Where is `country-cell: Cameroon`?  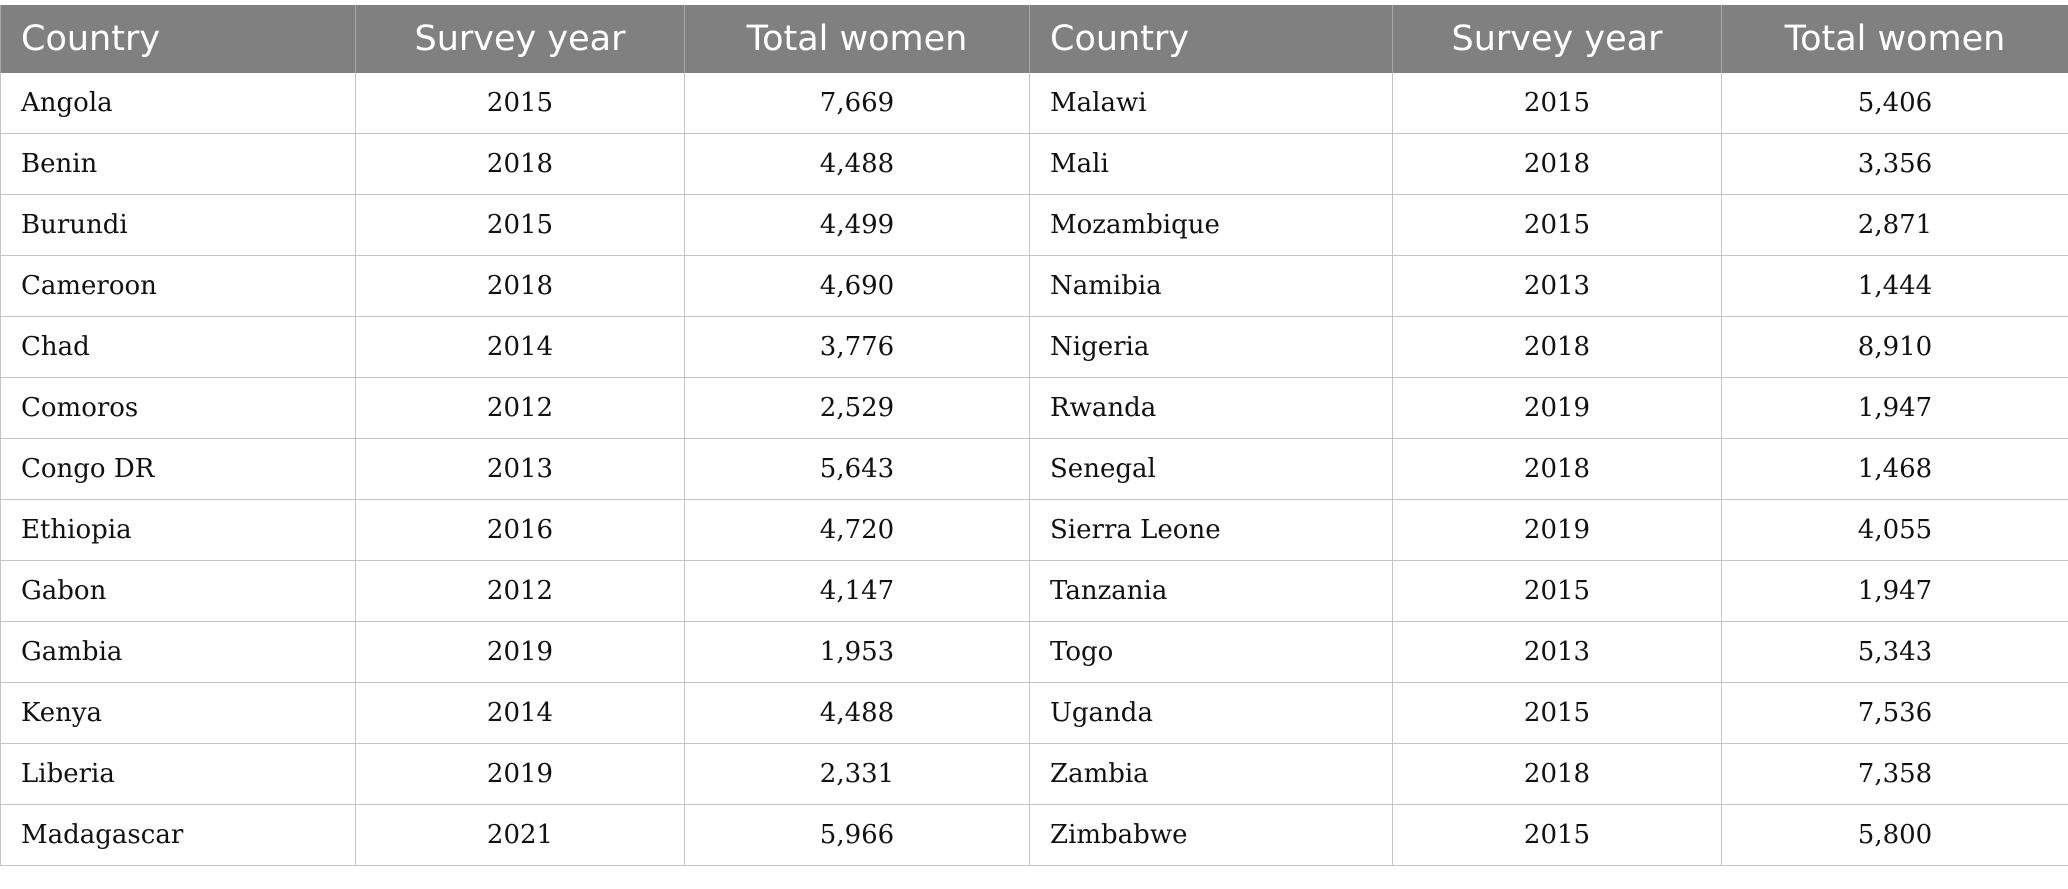 country-cell: Cameroon is located at coordinates (178, 286).